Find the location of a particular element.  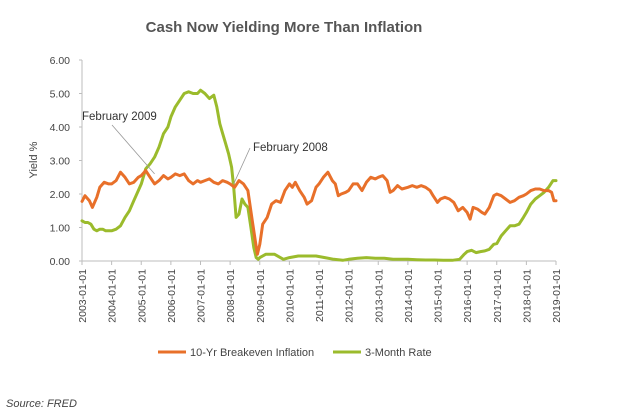

legend-label-breakeven-inflation: 10-Yr Breakeven Inflation is located at coordinates (252, 353).